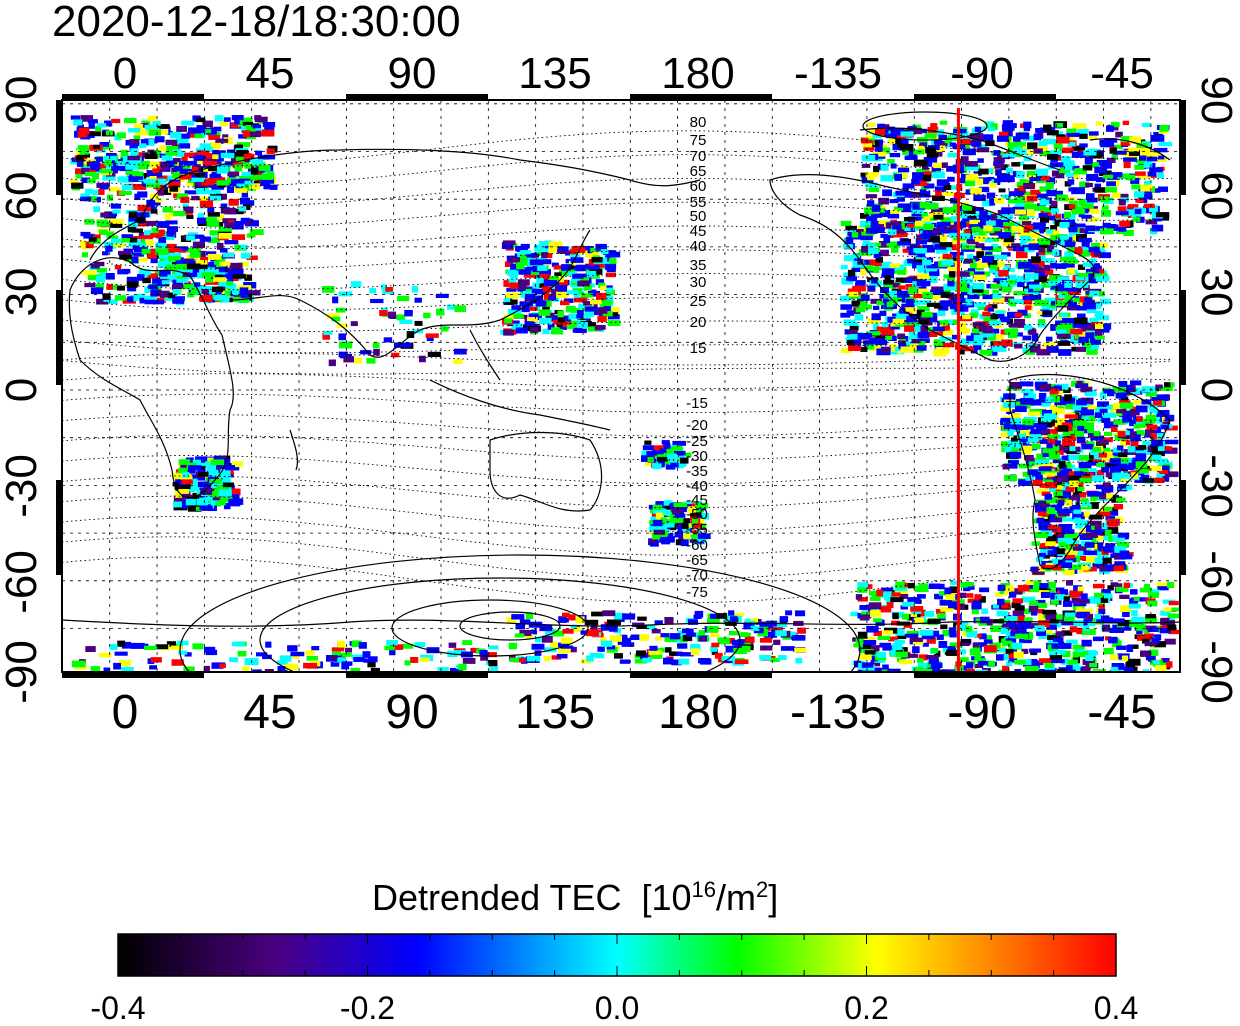  I want to click on mag-lat-label: -70, so click(697, 575).